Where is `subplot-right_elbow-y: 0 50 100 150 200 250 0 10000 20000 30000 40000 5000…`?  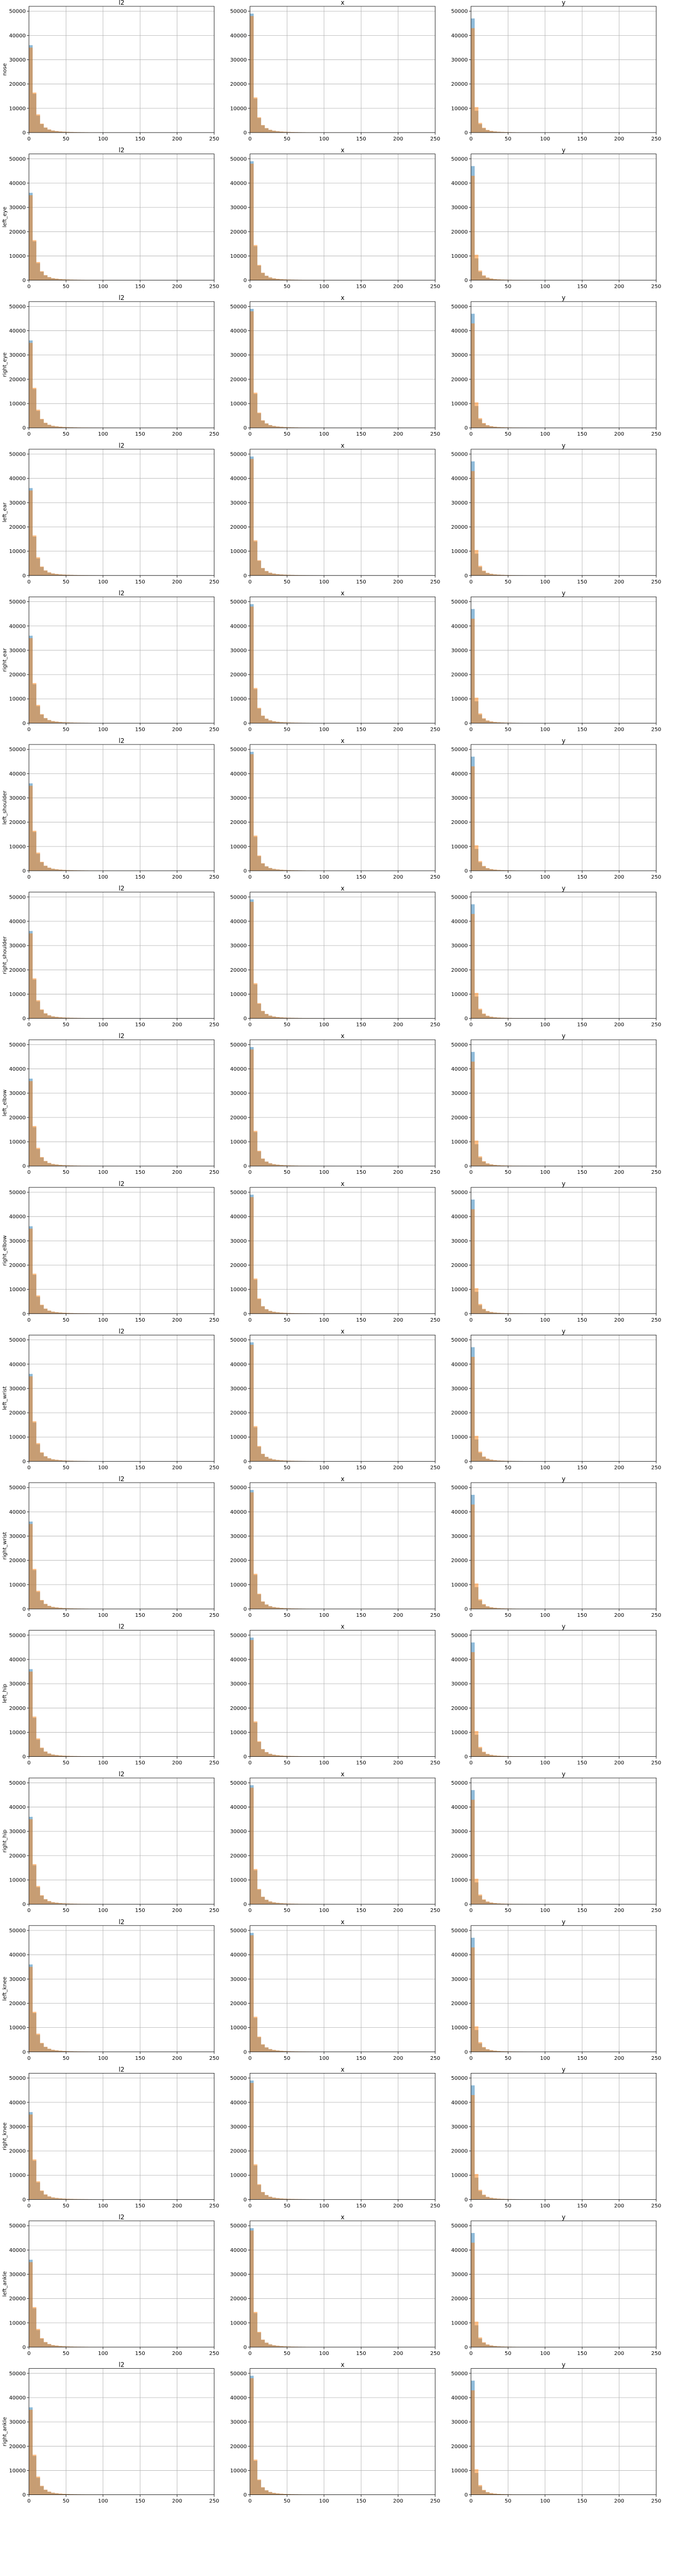 subplot-right_elbow-y: 0 50 100 150 200 250 0 10000 20000 30000 40000 5000… is located at coordinates (556, 1252).